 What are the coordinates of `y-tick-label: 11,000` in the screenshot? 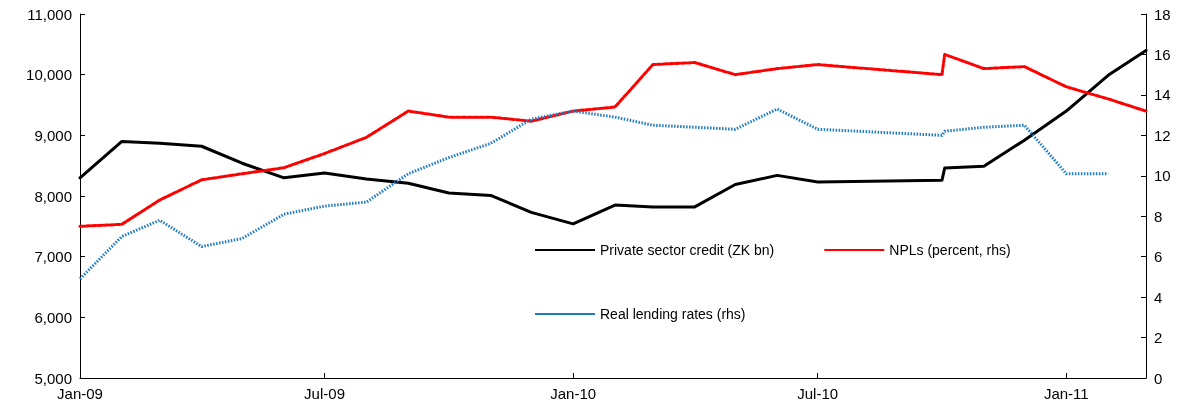 It's located at (49, 14).